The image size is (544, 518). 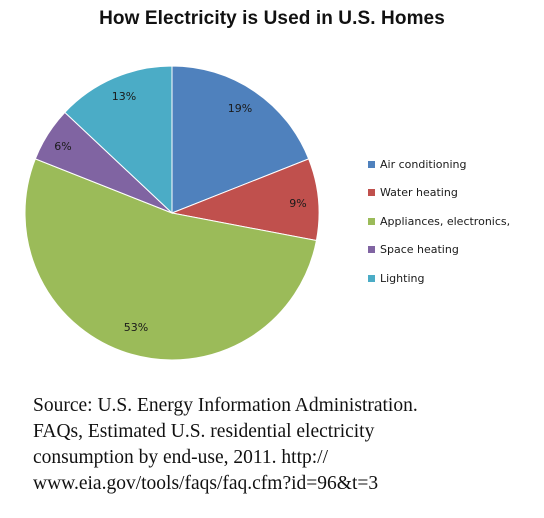 I want to click on pie-slice-water-heating, so click(x=245, y=200).